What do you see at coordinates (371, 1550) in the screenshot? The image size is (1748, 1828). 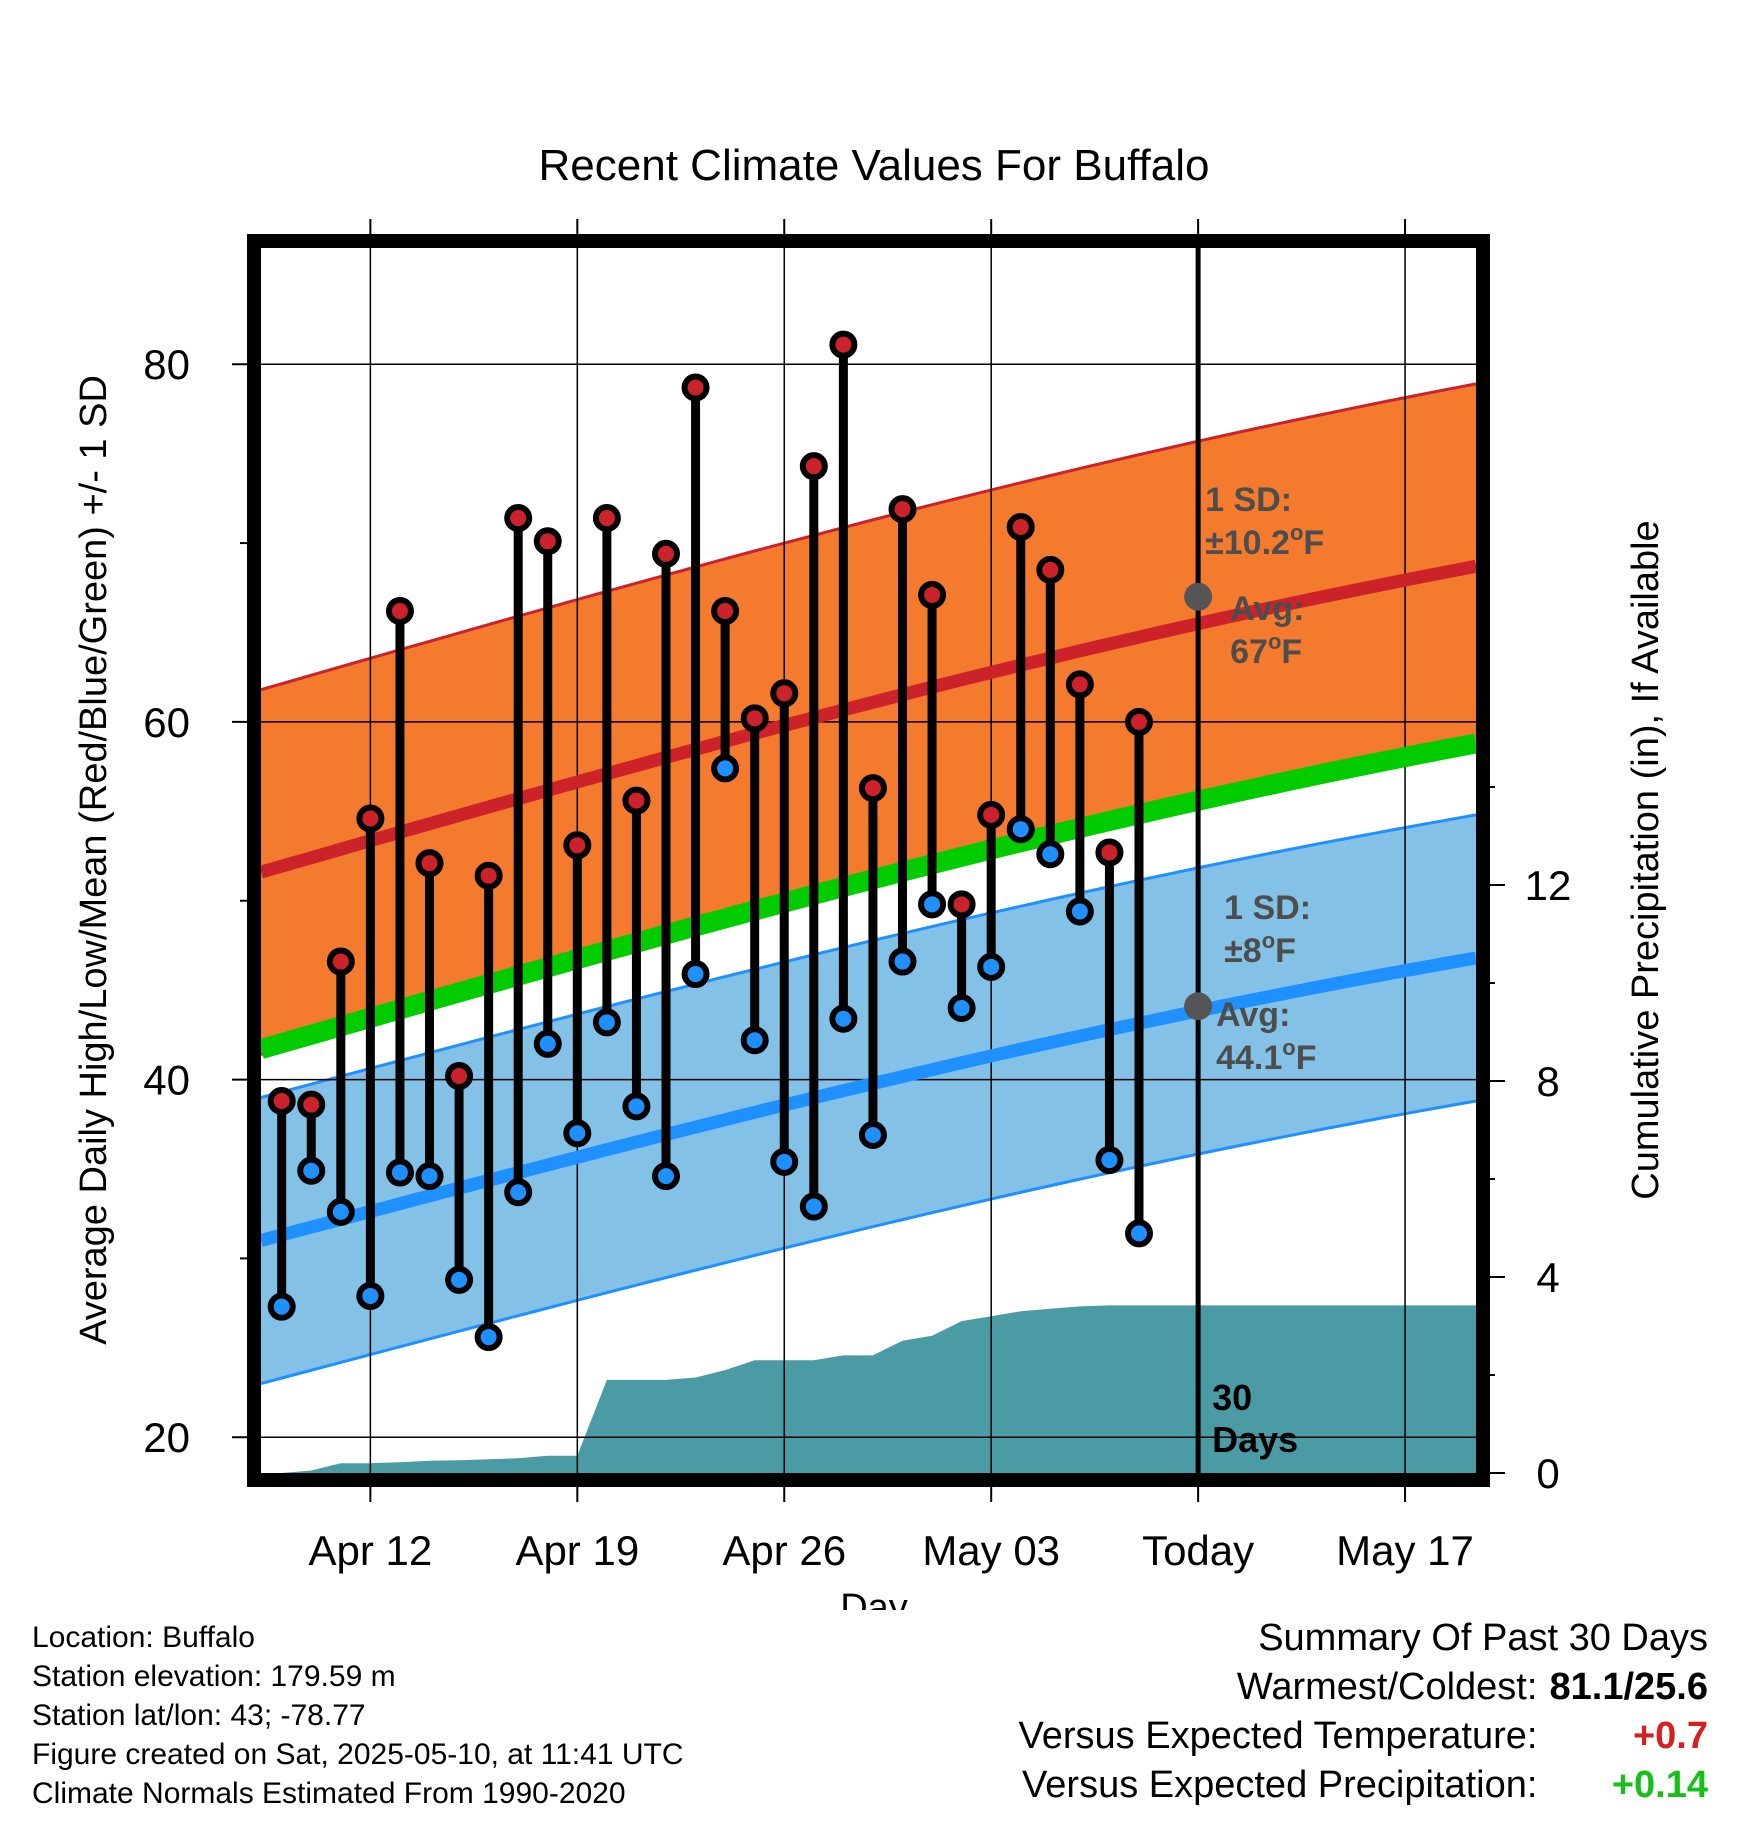 I see `x-tick-label: Apr 12` at bounding box center [371, 1550].